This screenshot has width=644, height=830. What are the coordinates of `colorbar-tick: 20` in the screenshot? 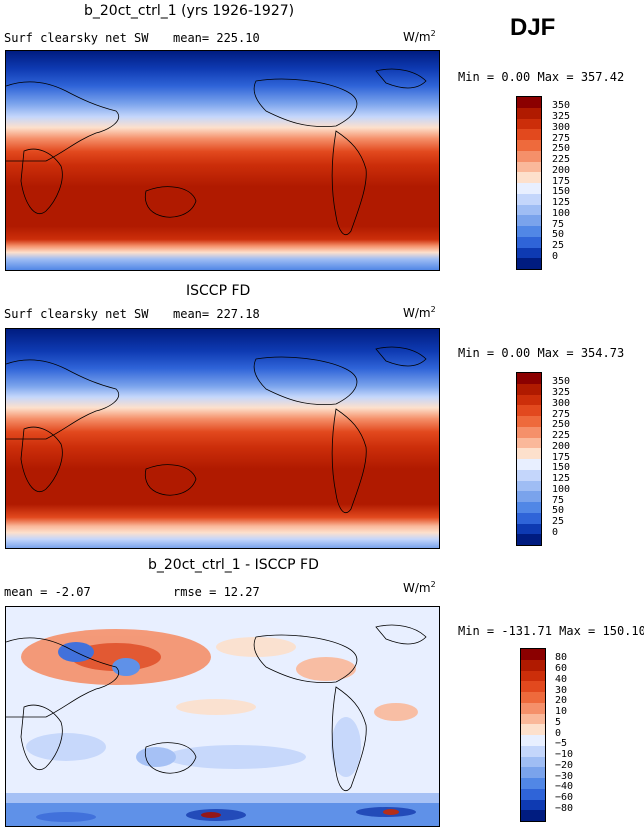 It's located at (561, 700).